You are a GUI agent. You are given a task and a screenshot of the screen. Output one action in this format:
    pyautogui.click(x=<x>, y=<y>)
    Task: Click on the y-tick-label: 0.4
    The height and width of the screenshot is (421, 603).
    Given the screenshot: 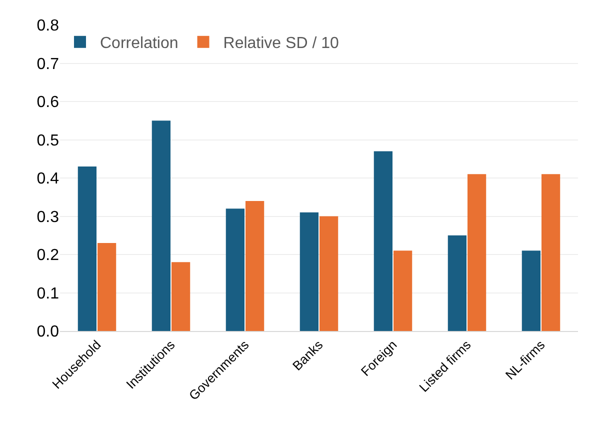 What is the action you would take?
    pyautogui.click(x=48, y=179)
    